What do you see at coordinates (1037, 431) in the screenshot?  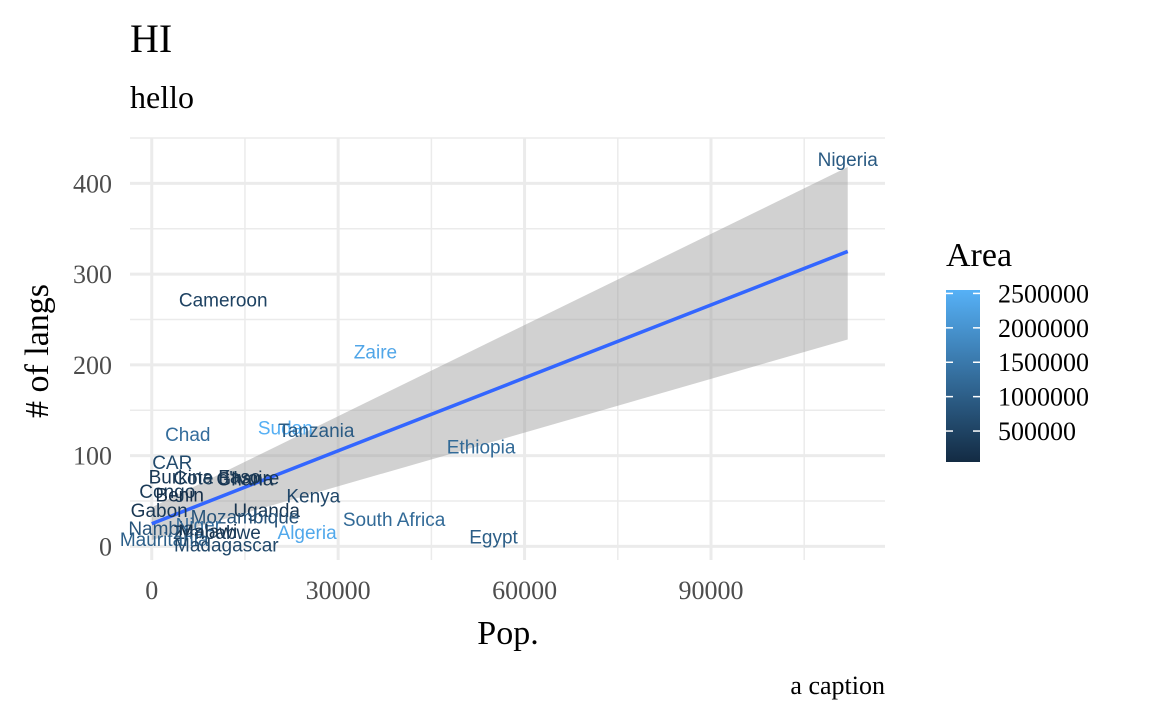 I see `legend-tick-label: 500000` at bounding box center [1037, 431].